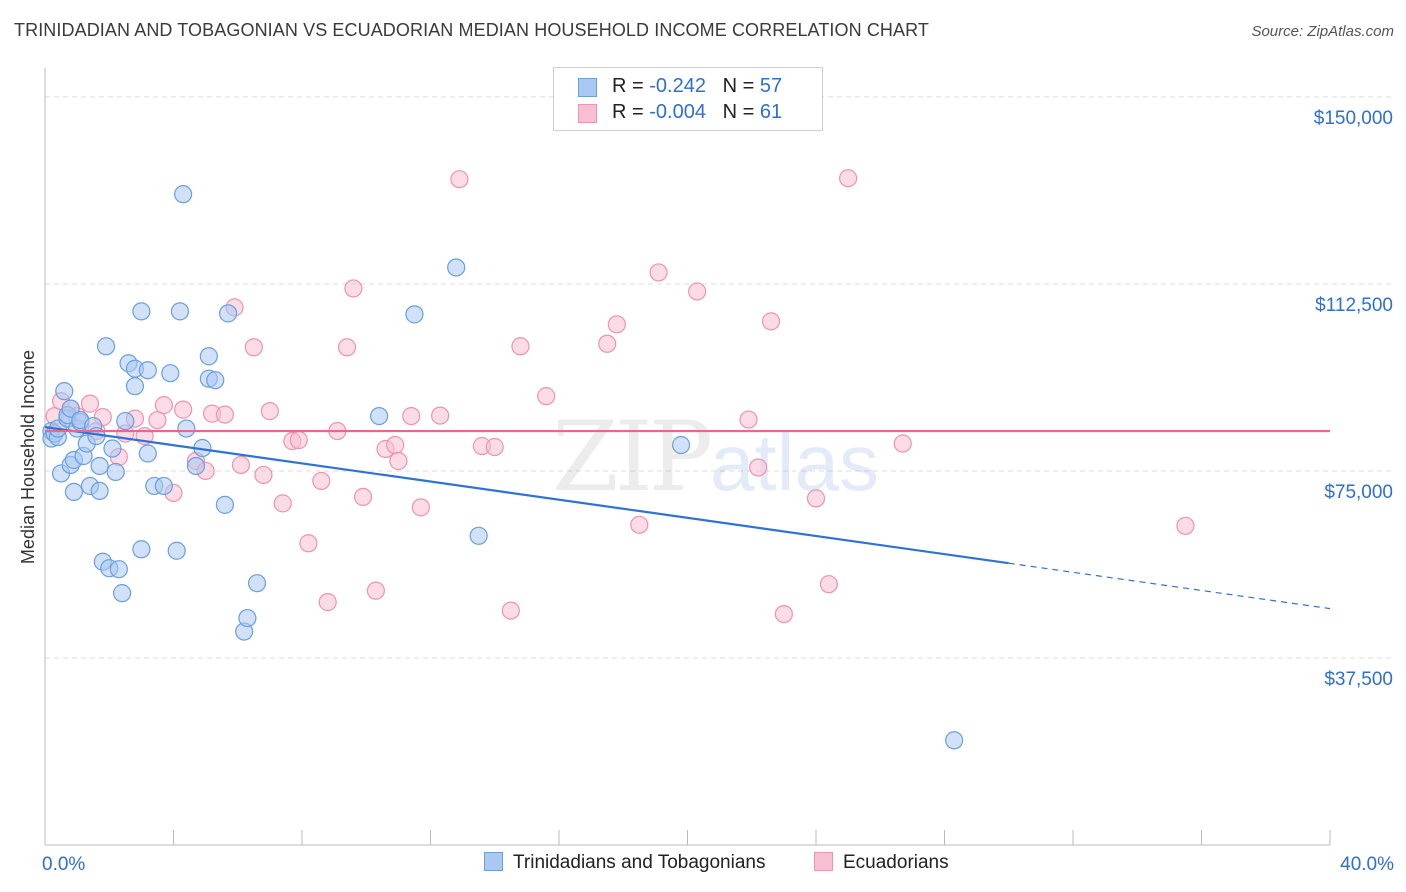 The height and width of the screenshot is (892, 1406). I want to click on x-axis-tick-labels: 0.0% 40.0%, so click(718, 864).